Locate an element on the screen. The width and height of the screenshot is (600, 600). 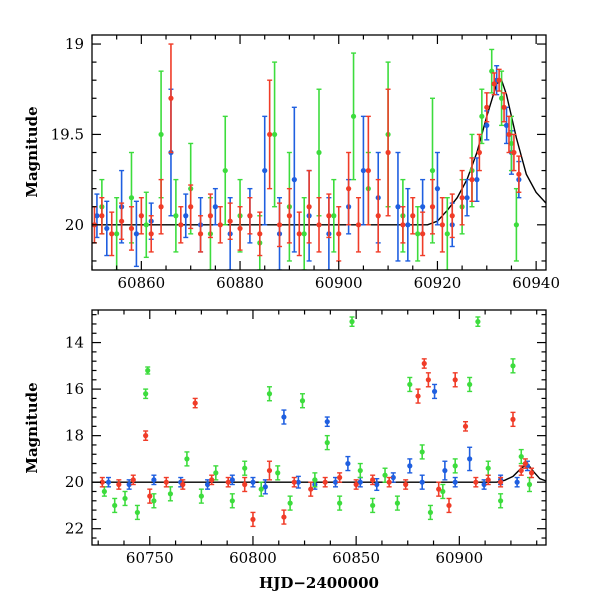
y-tick-label: 19.5 is located at coordinates (67, 134).